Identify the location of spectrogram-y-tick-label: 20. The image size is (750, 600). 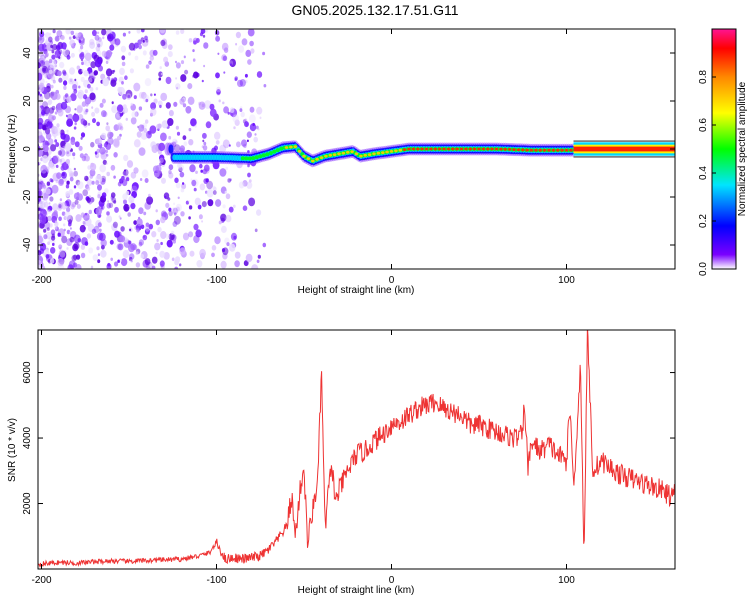
(27, 101).